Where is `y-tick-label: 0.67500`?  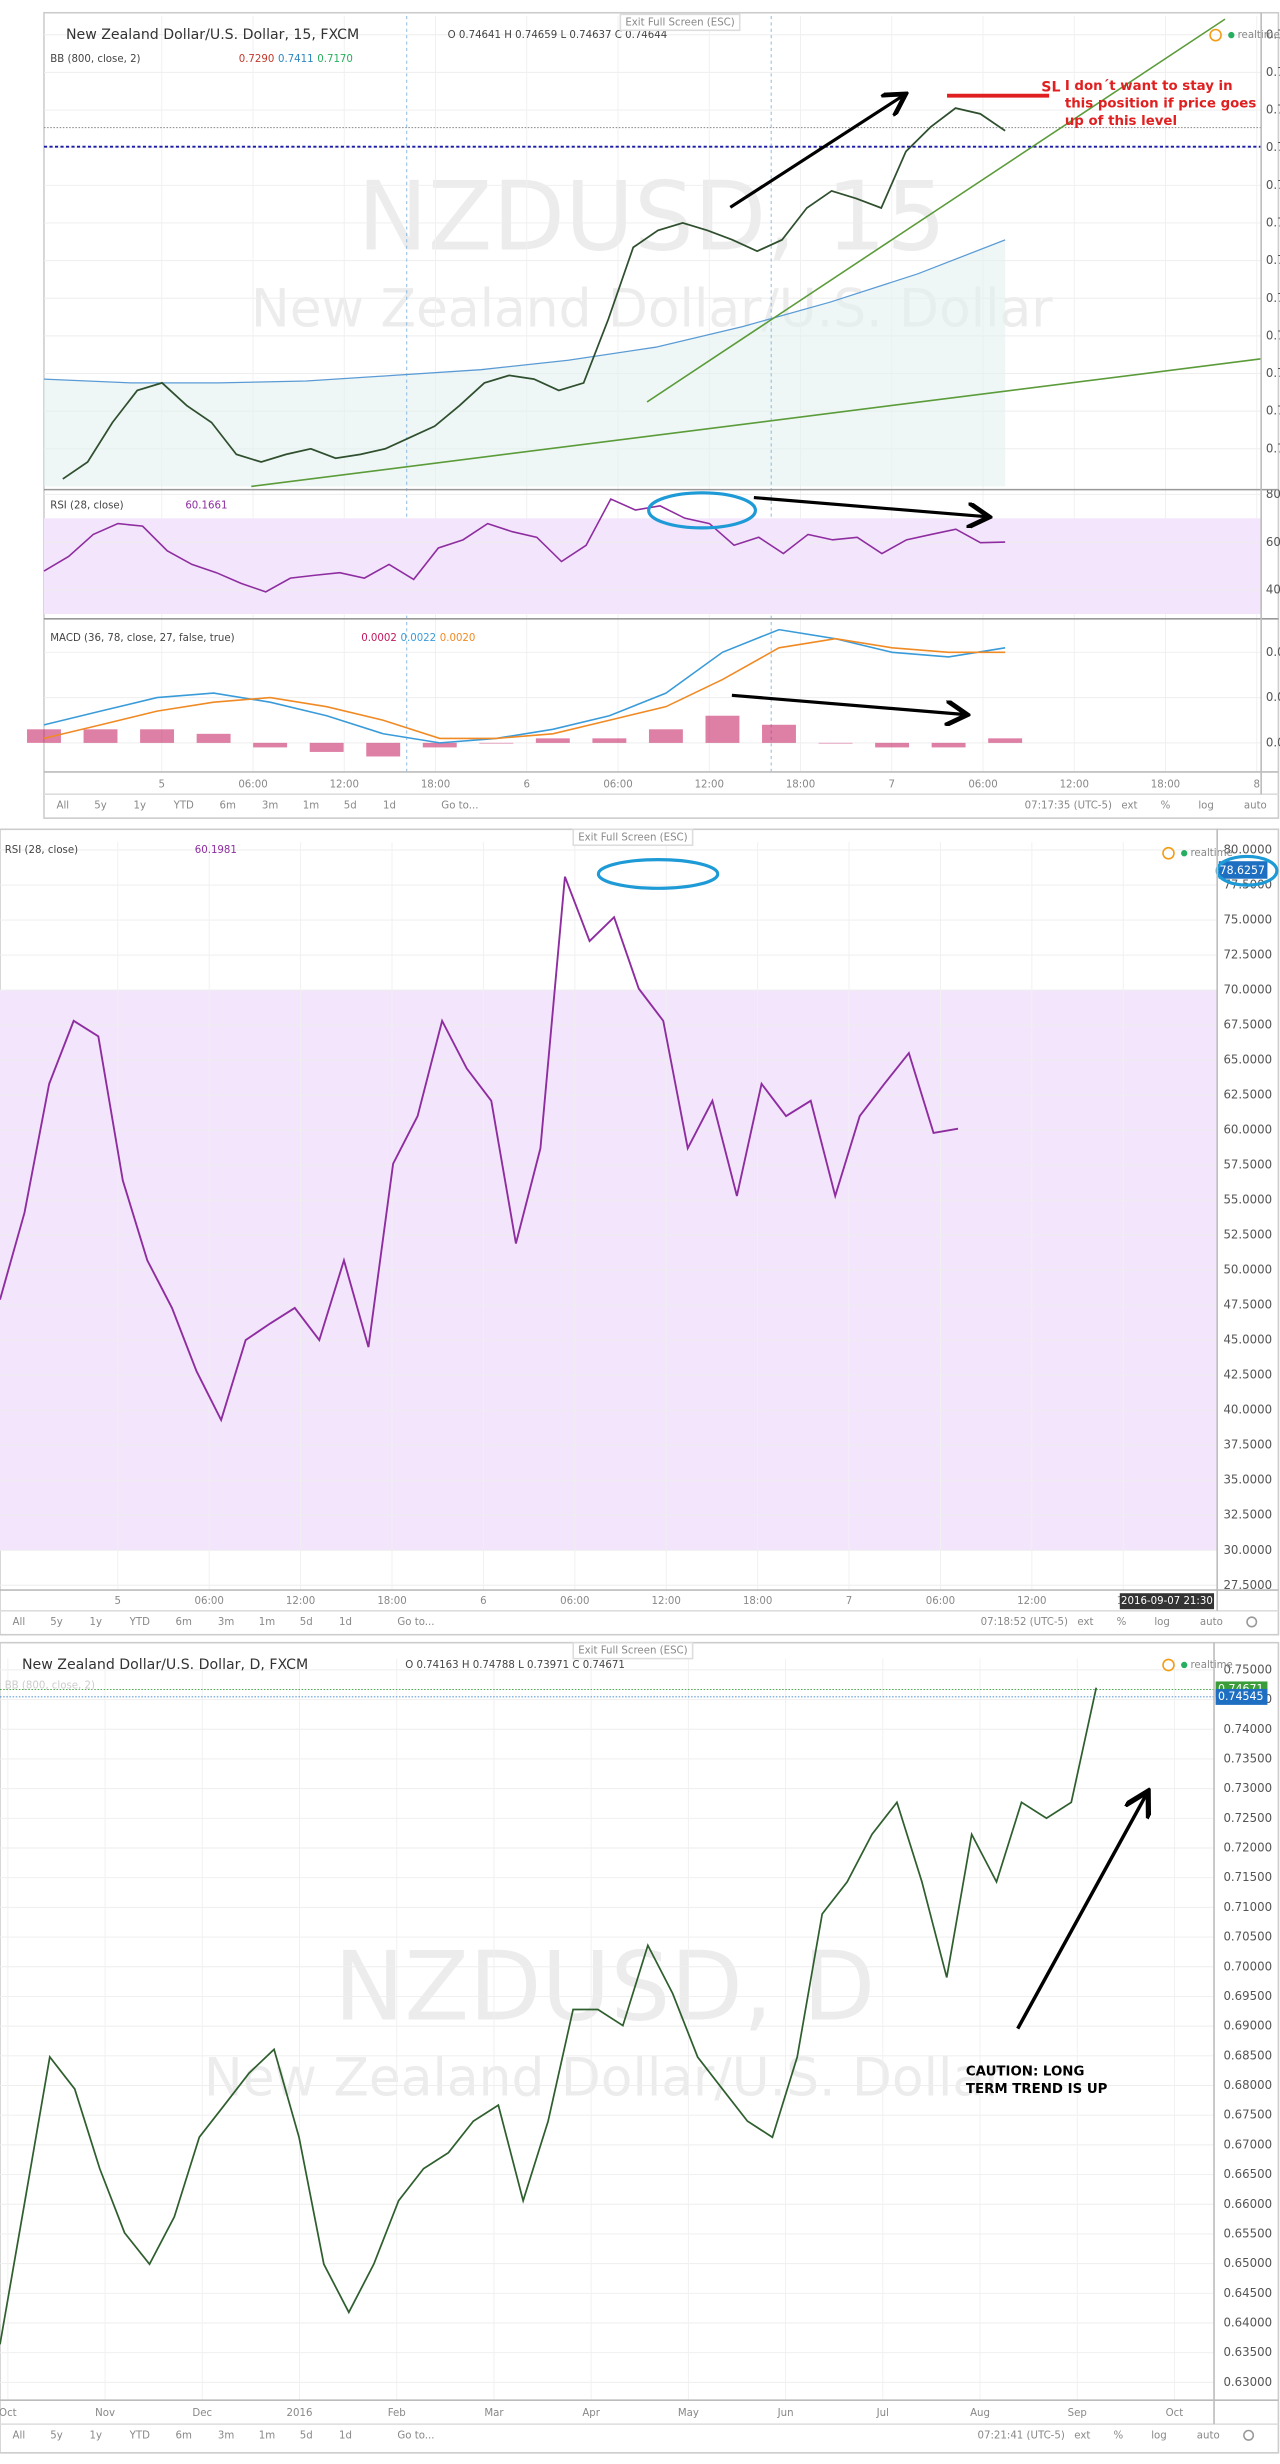 y-tick-label: 0.67500 is located at coordinates (1247, 2115).